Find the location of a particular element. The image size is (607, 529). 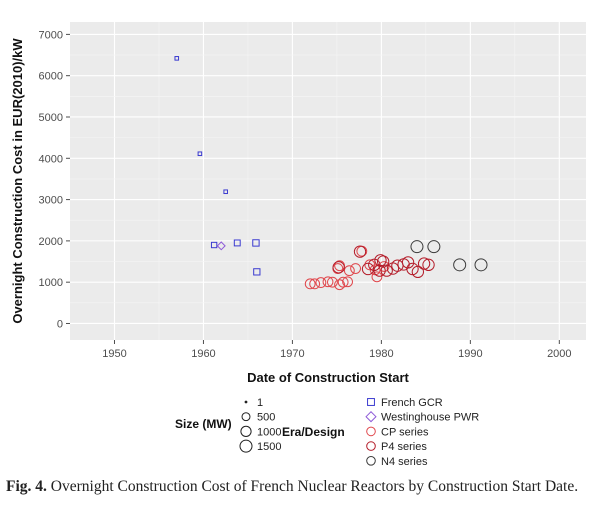

x-axis-title: Date of Construction Start is located at coordinates (328, 377).